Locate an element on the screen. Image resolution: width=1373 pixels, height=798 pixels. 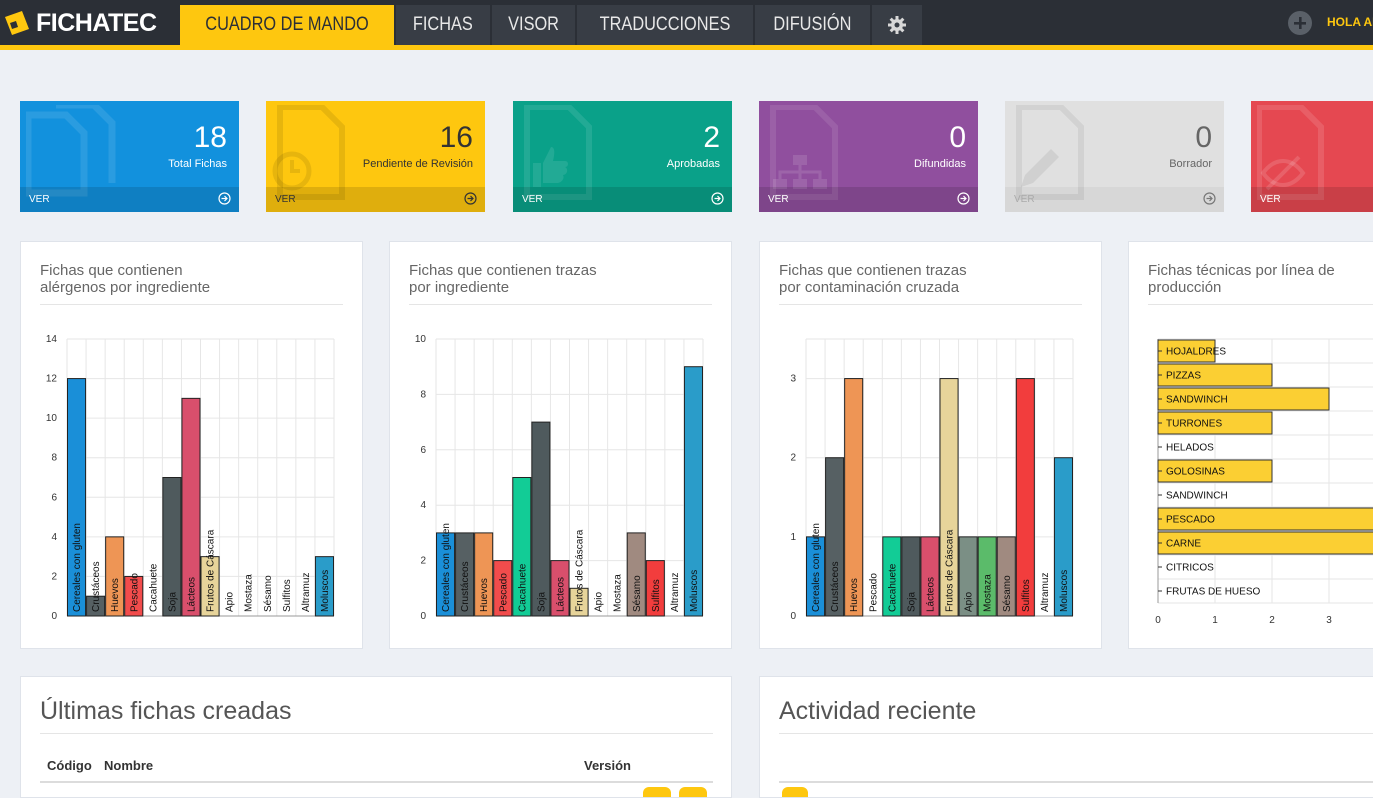
add-button is located at coordinates (1300, 23).